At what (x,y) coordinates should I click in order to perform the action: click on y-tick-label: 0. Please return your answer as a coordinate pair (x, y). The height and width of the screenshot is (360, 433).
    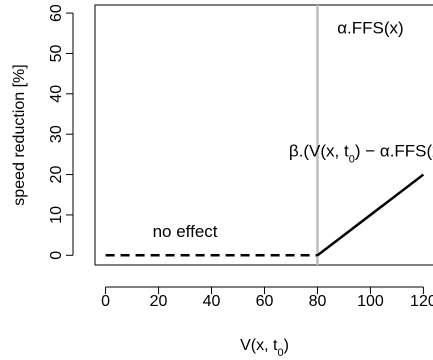
    Looking at the image, I should click on (56, 255).